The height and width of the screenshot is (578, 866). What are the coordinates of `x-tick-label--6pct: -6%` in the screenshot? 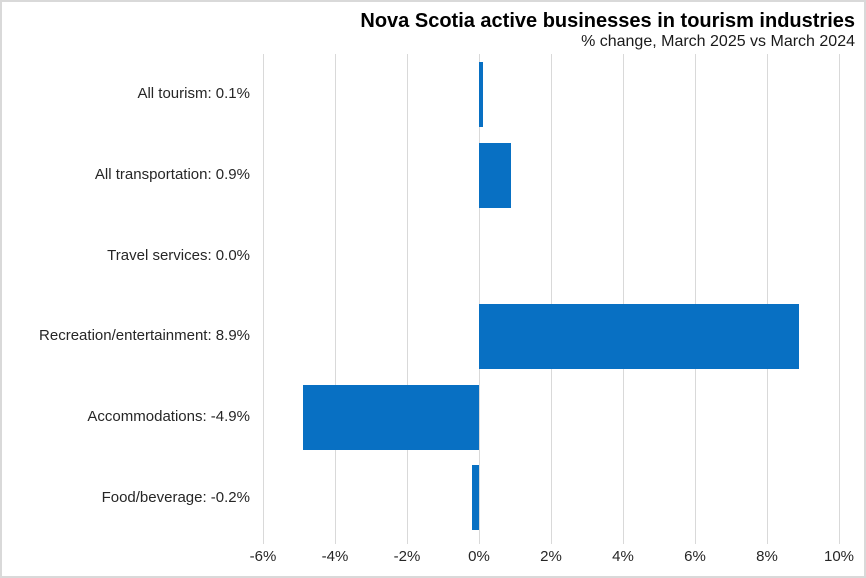 It's located at (263, 556).